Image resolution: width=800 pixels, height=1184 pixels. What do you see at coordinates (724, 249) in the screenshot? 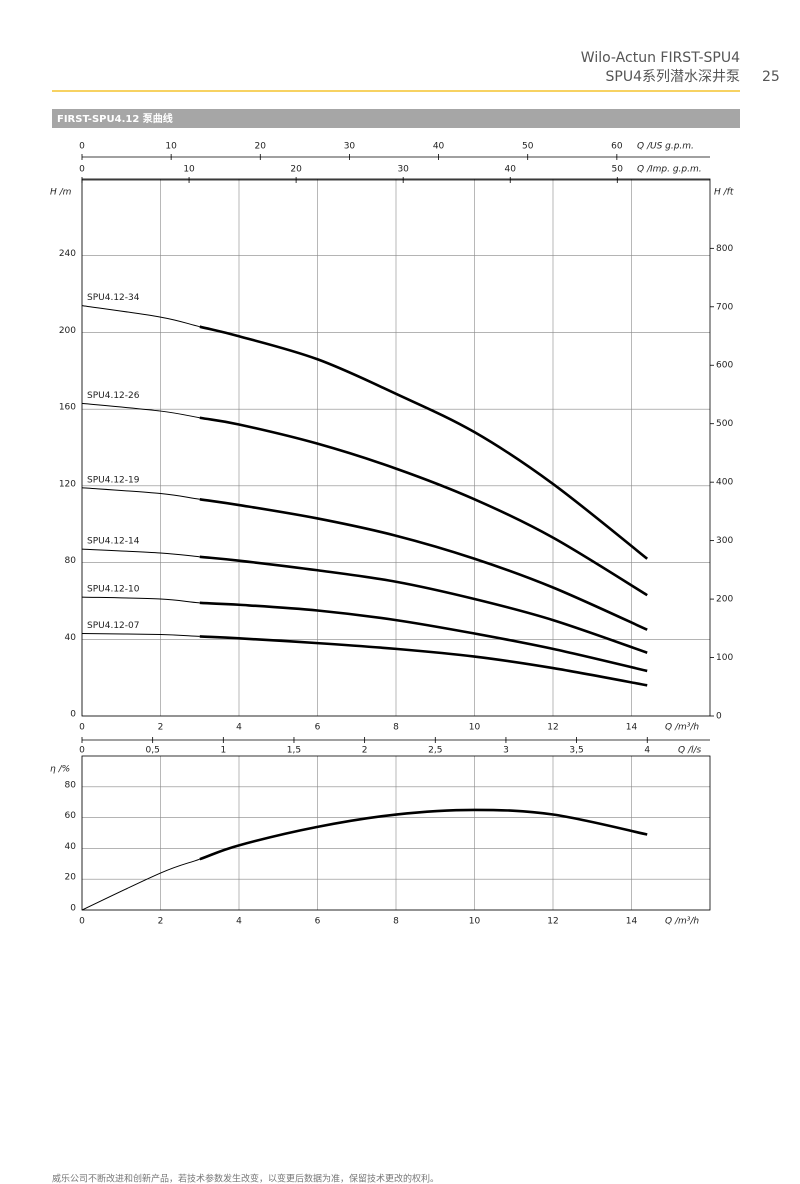
I see `y2-tick-label: 800` at bounding box center [724, 249].